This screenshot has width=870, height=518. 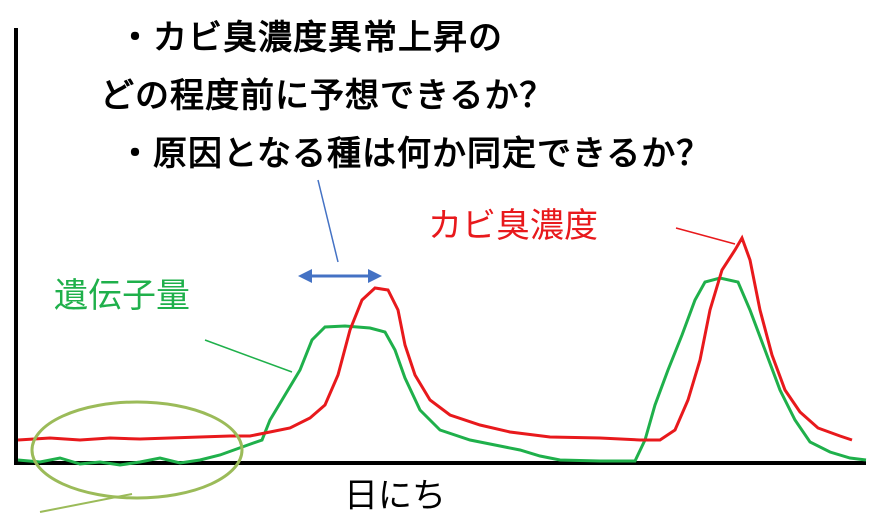 I want to click on question-1: ・カビ臭濃度異常上昇の, so click(x=310, y=38).